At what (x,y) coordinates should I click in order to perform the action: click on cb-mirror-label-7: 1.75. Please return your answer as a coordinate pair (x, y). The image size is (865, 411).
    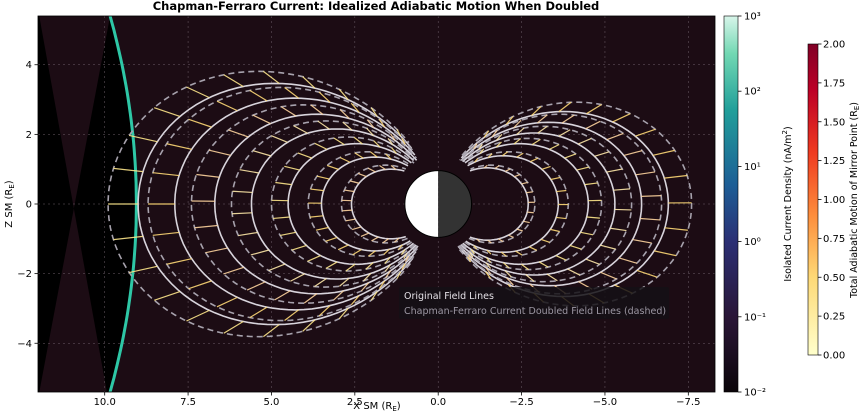
    Looking at the image, I should click on (834, 83).